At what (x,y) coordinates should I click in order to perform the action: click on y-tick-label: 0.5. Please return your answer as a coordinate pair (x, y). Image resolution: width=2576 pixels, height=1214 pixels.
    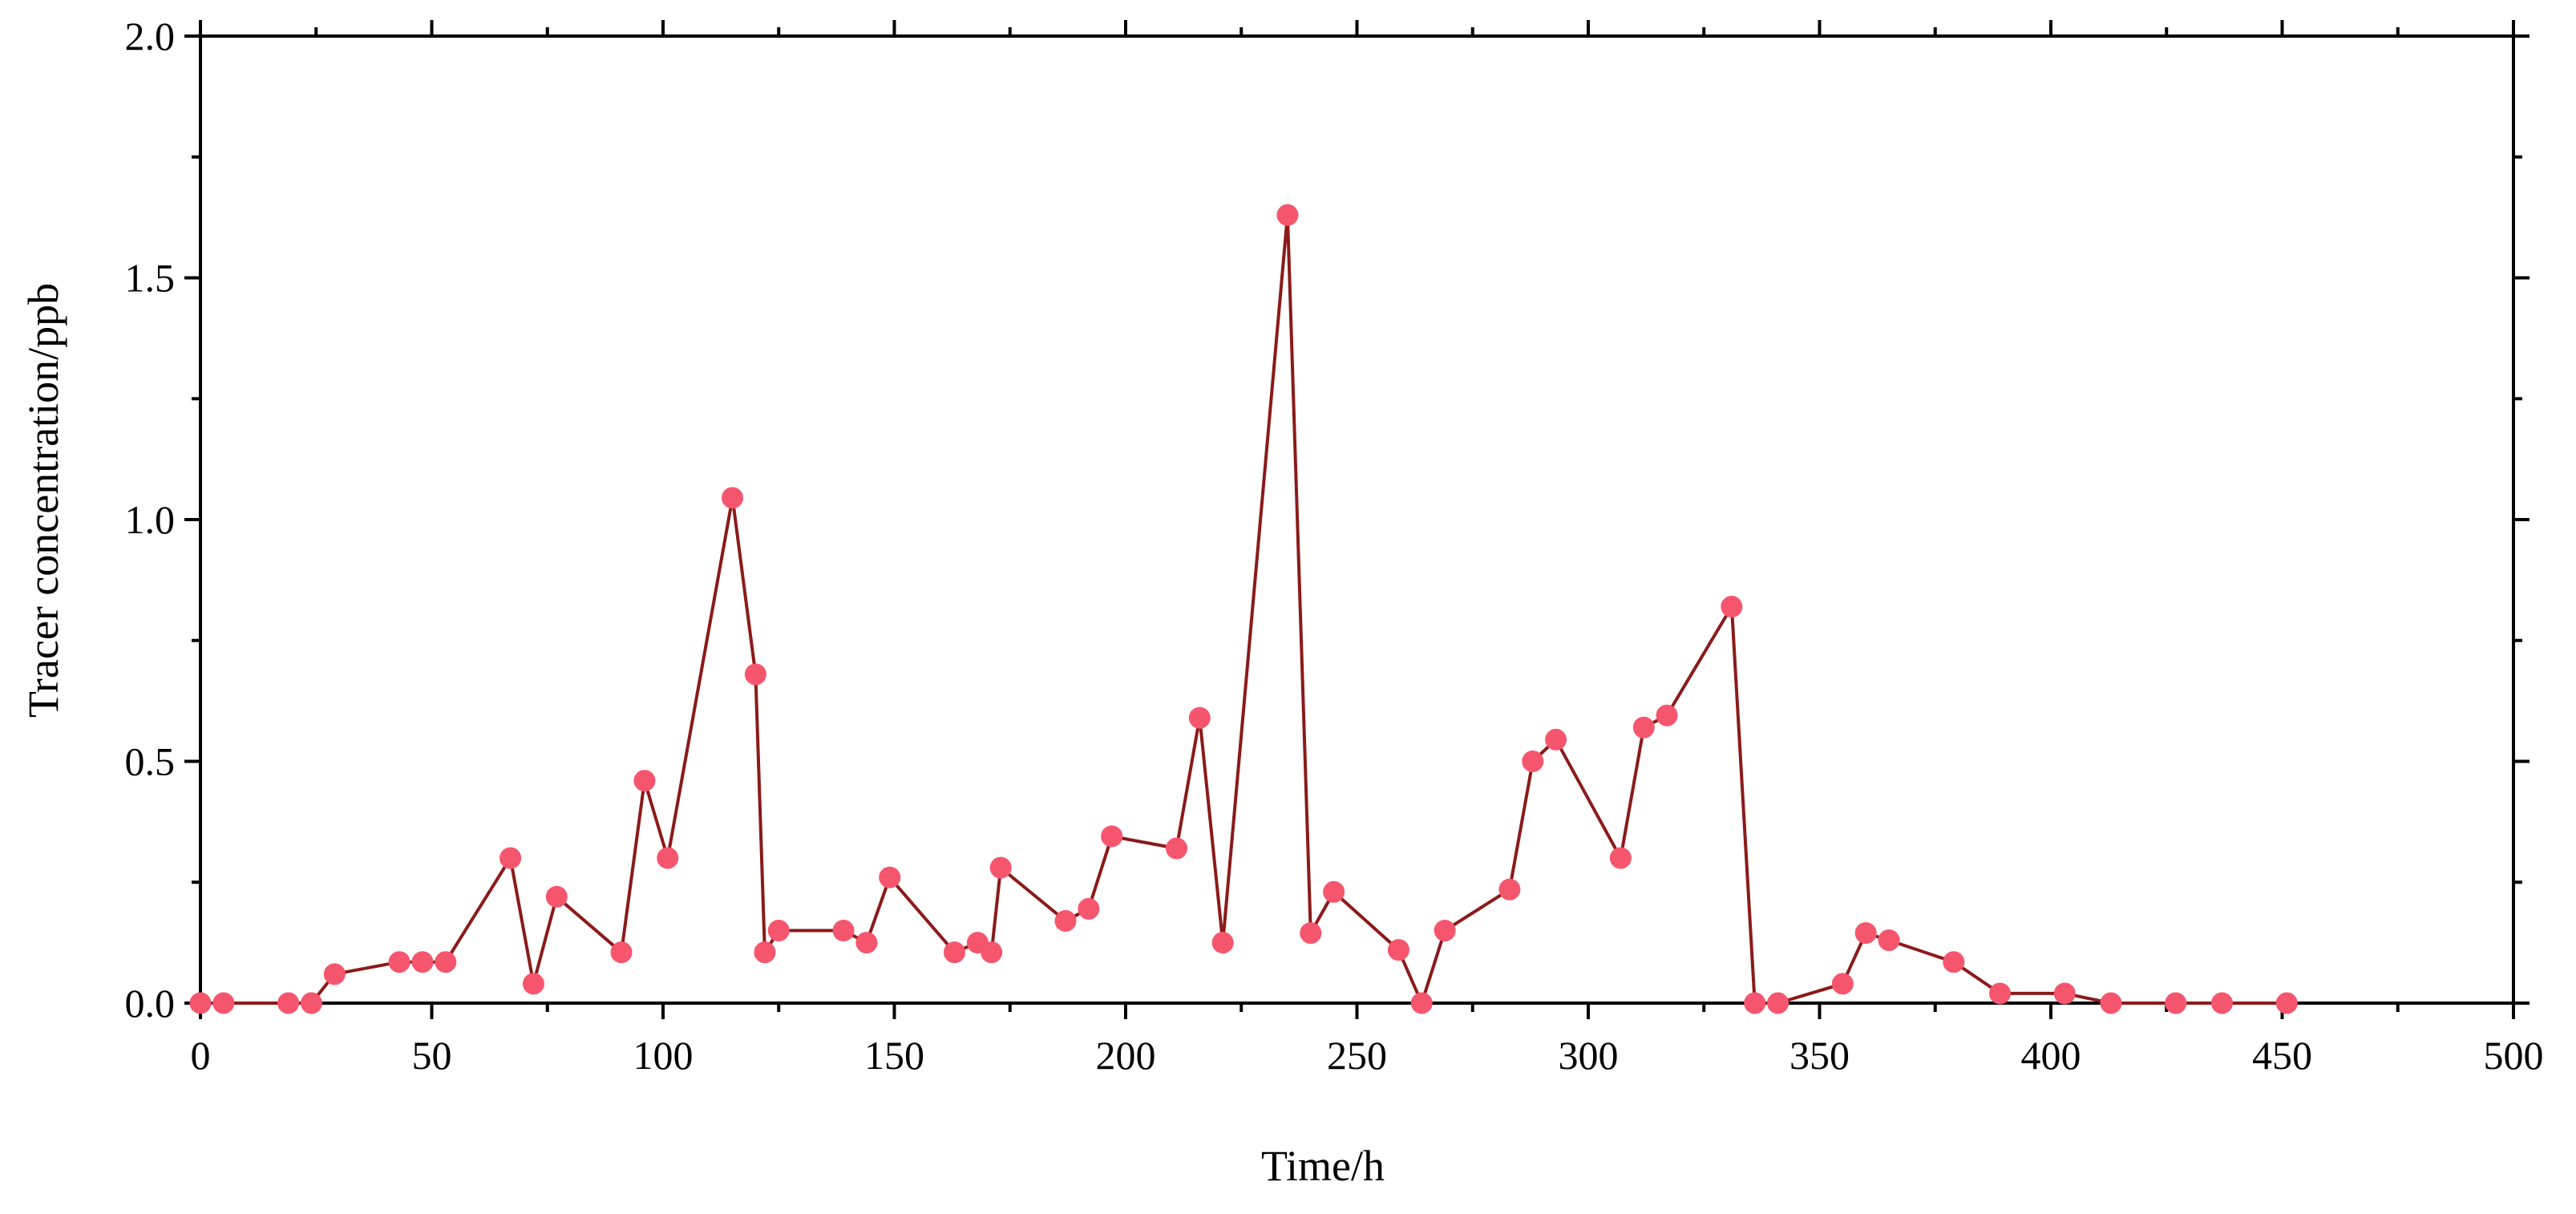
    Looking at the image, I should click on (150, 761).